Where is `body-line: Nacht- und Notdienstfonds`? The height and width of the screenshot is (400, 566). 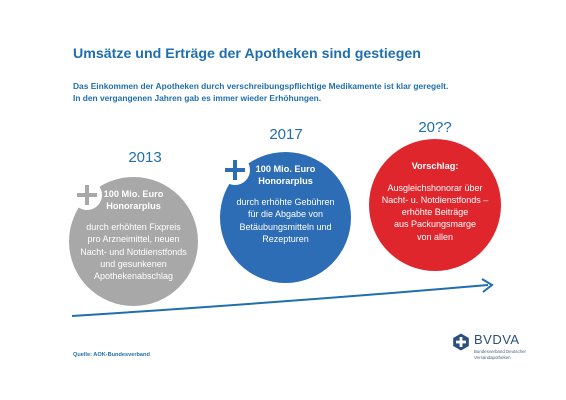 body-line: Nacht- und Notdienstfonds is located at coordinates (133, 251).